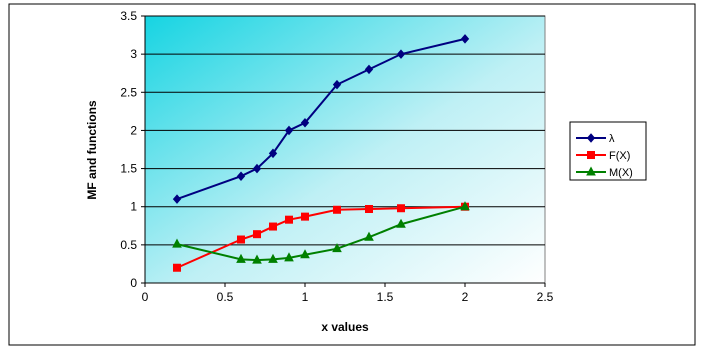 The image size is (706, 354). I want to click on y-tick-label: 1, so click(133, 207).